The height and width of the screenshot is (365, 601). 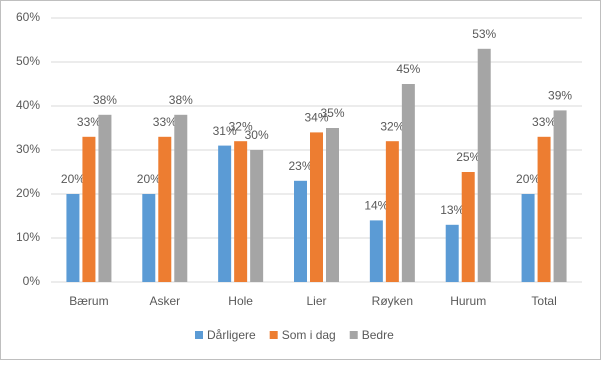 What do you see at coordinates (32, 281) in the screenshot?
I see `y-tick-label: 0%` at bounding box center [32, 281].